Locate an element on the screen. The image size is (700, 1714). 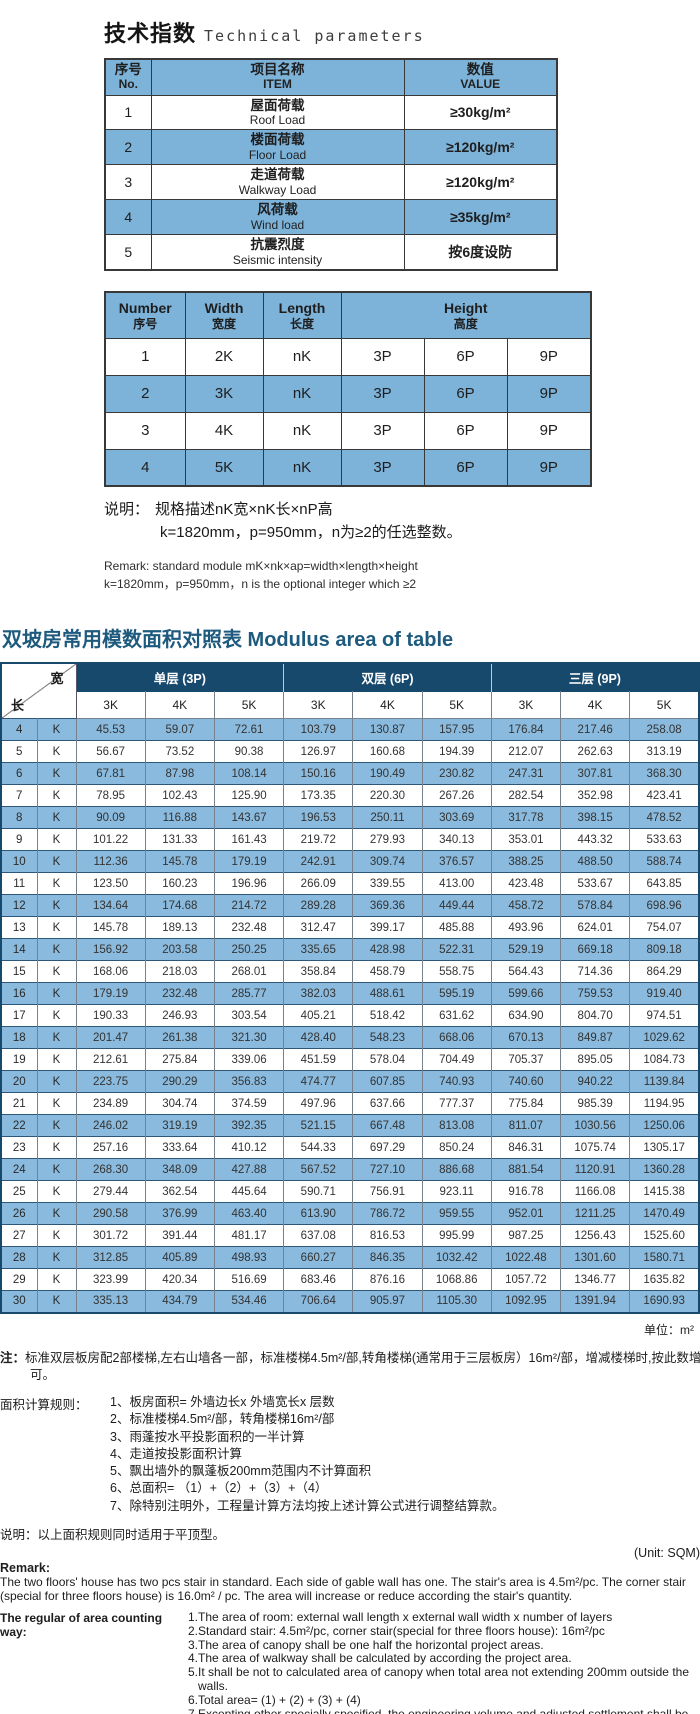
modulus-area-cell: 145.78 is located at coordinates (111, 927).